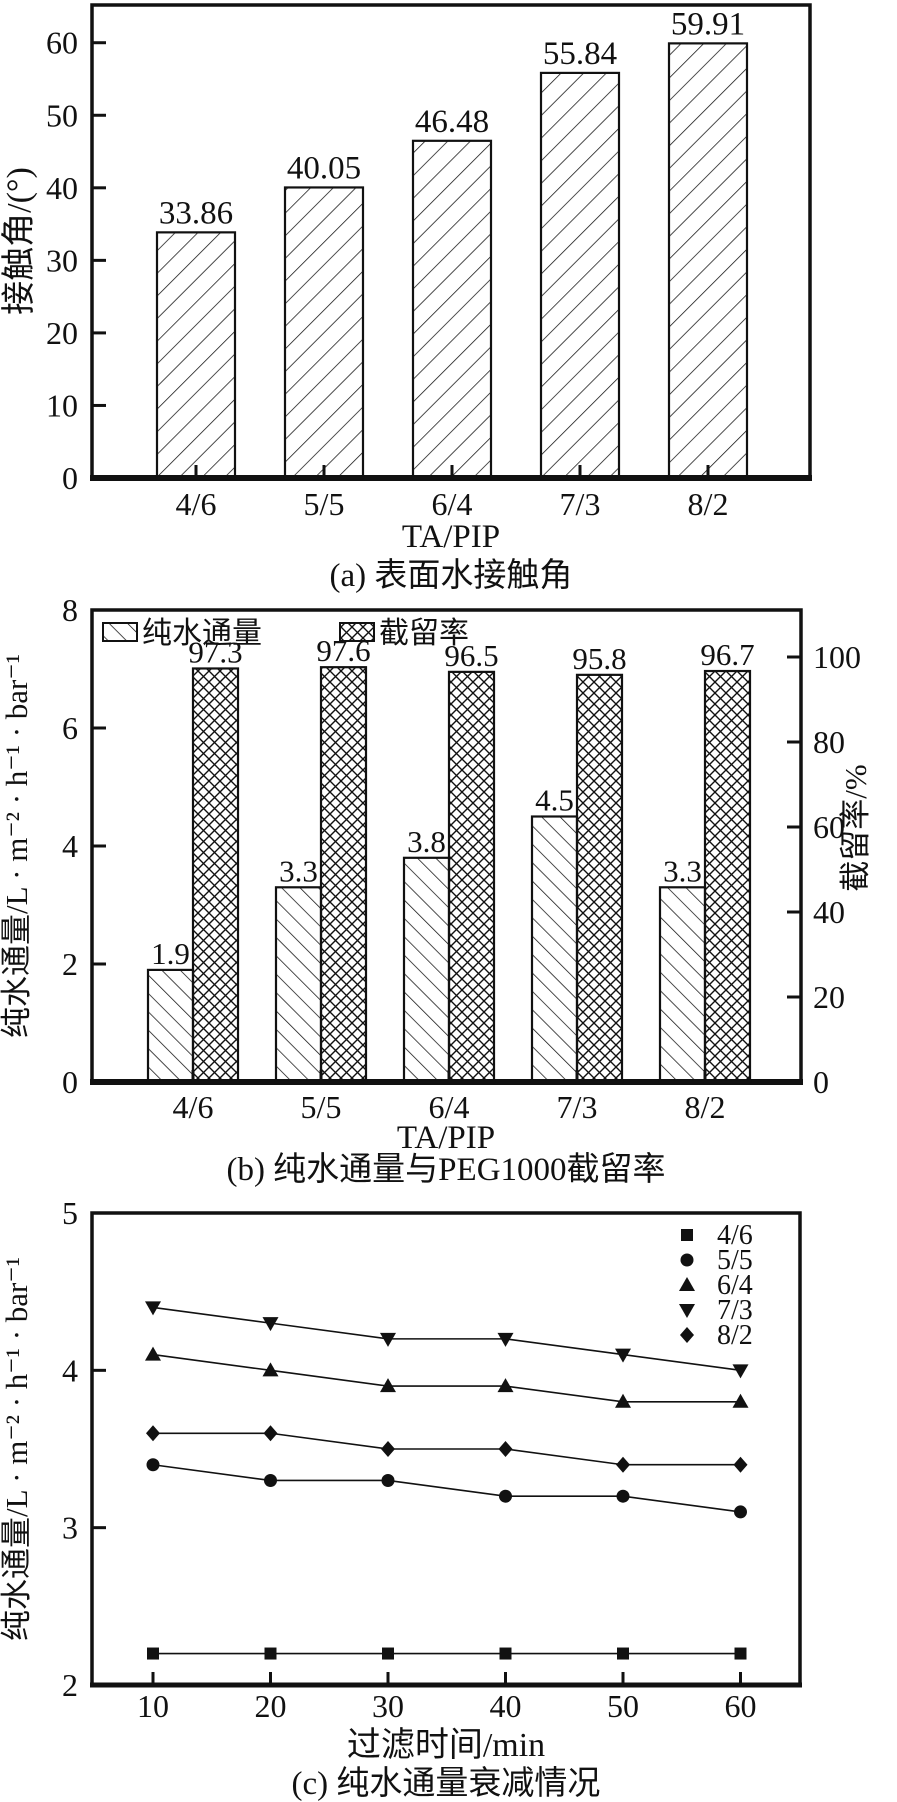  Describe the element at coordinates (452, 122) in the screenshot. I see `bar-value-label: 46.48` at that location.